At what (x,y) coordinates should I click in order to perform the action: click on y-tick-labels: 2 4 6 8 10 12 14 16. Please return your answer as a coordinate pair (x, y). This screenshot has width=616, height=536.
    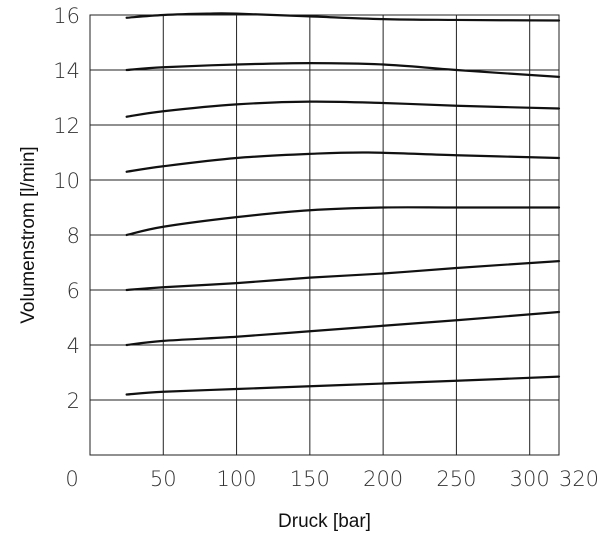
    Looking at the image, I should click on (66, 208).